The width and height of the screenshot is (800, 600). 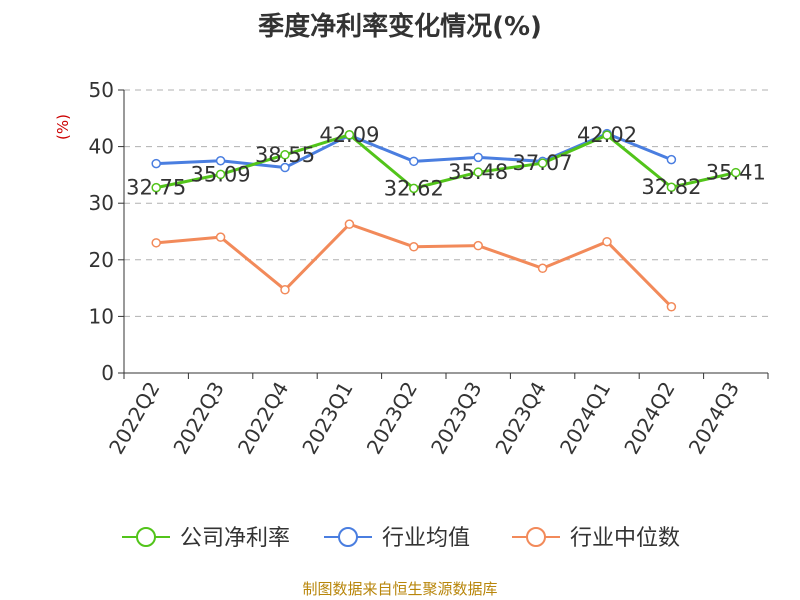 I want to click on x-tick-label: 2023Q1, so click(x=327, y=418).